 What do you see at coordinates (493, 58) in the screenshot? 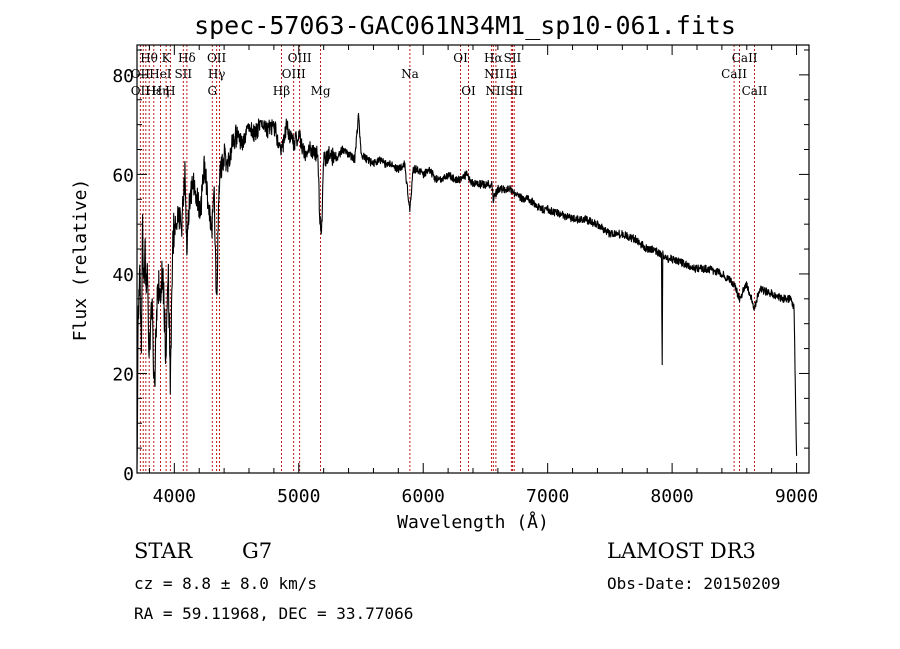
I see `line-label: Hα` at bounding box center [493, 58].